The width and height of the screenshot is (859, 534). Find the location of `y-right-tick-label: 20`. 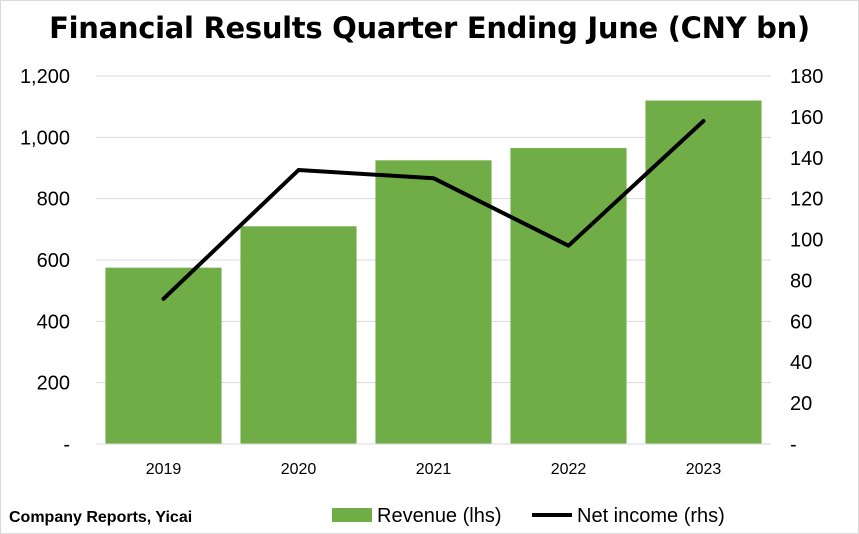

y-right-tick-label: 20 is located at coordinates (801, 404).